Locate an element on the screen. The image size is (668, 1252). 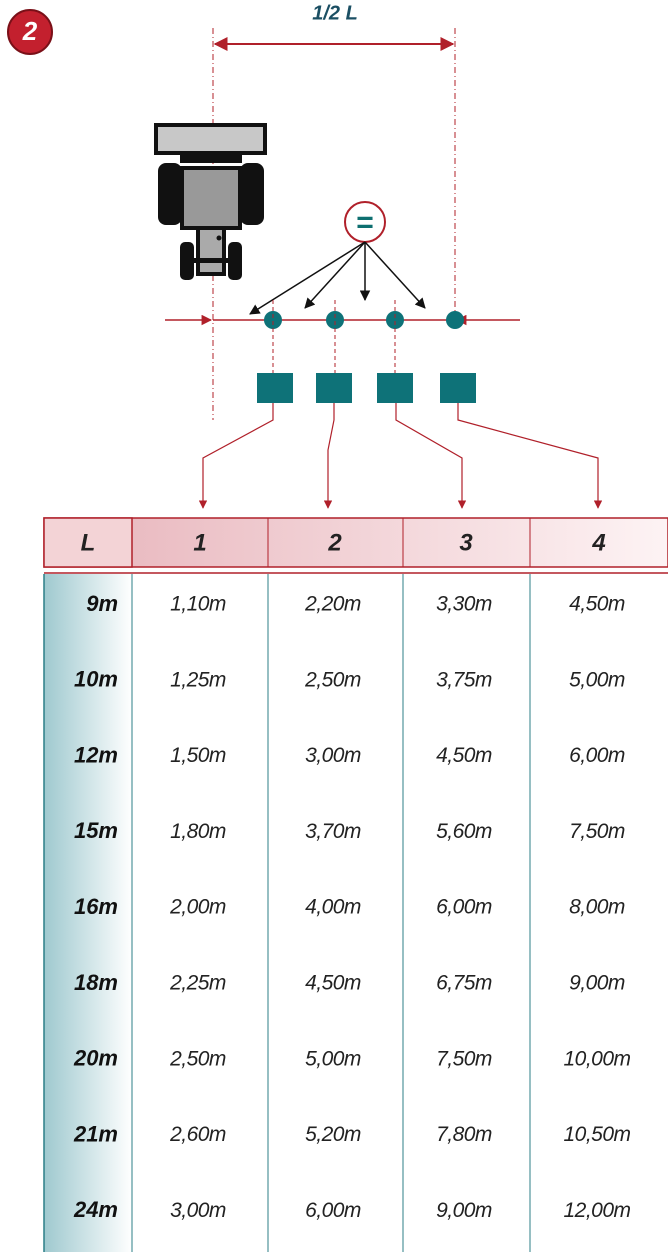
dimension-label: 1/2 L is located at coordinates (335, 13).